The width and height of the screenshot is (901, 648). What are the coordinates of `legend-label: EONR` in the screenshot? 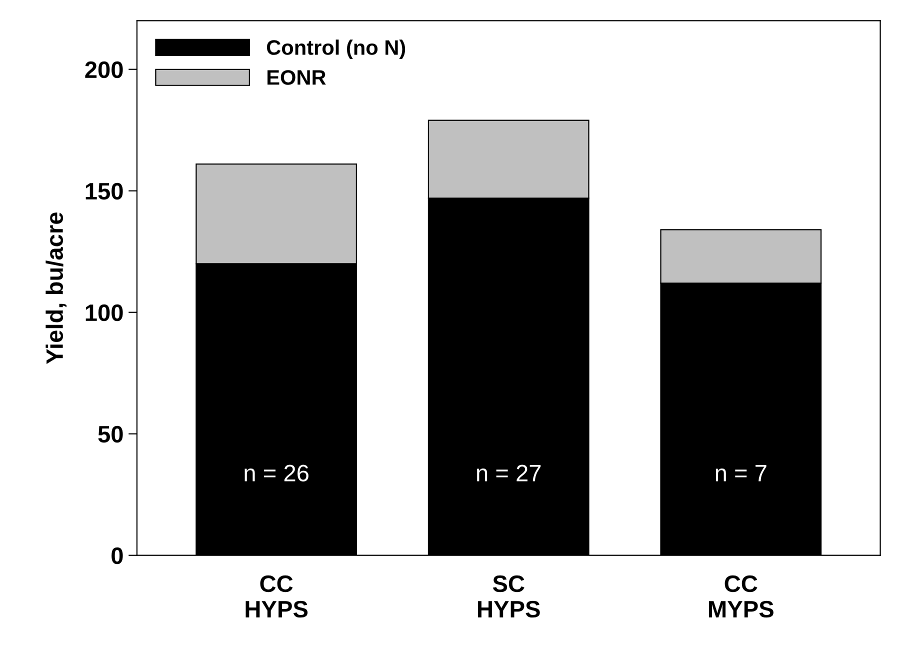 It's located at (297, 77).